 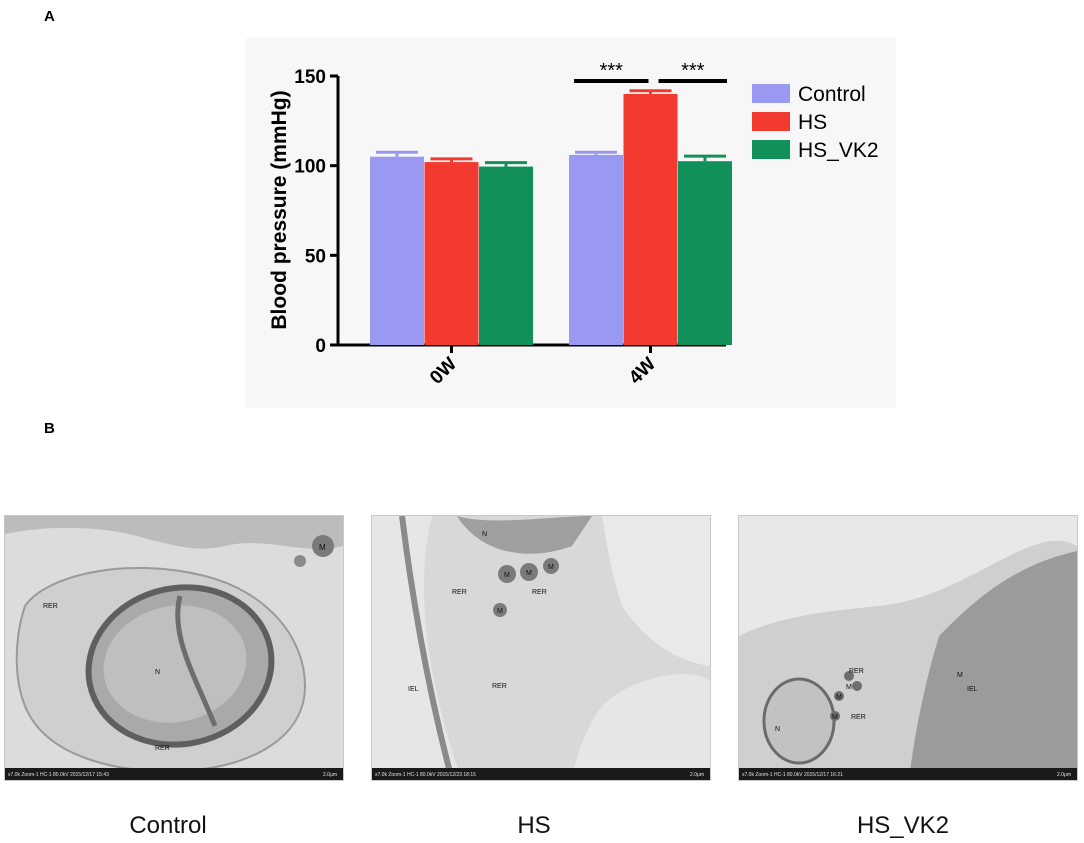 I want to click on y-tick-label: 0, so click(x=320, y=346).